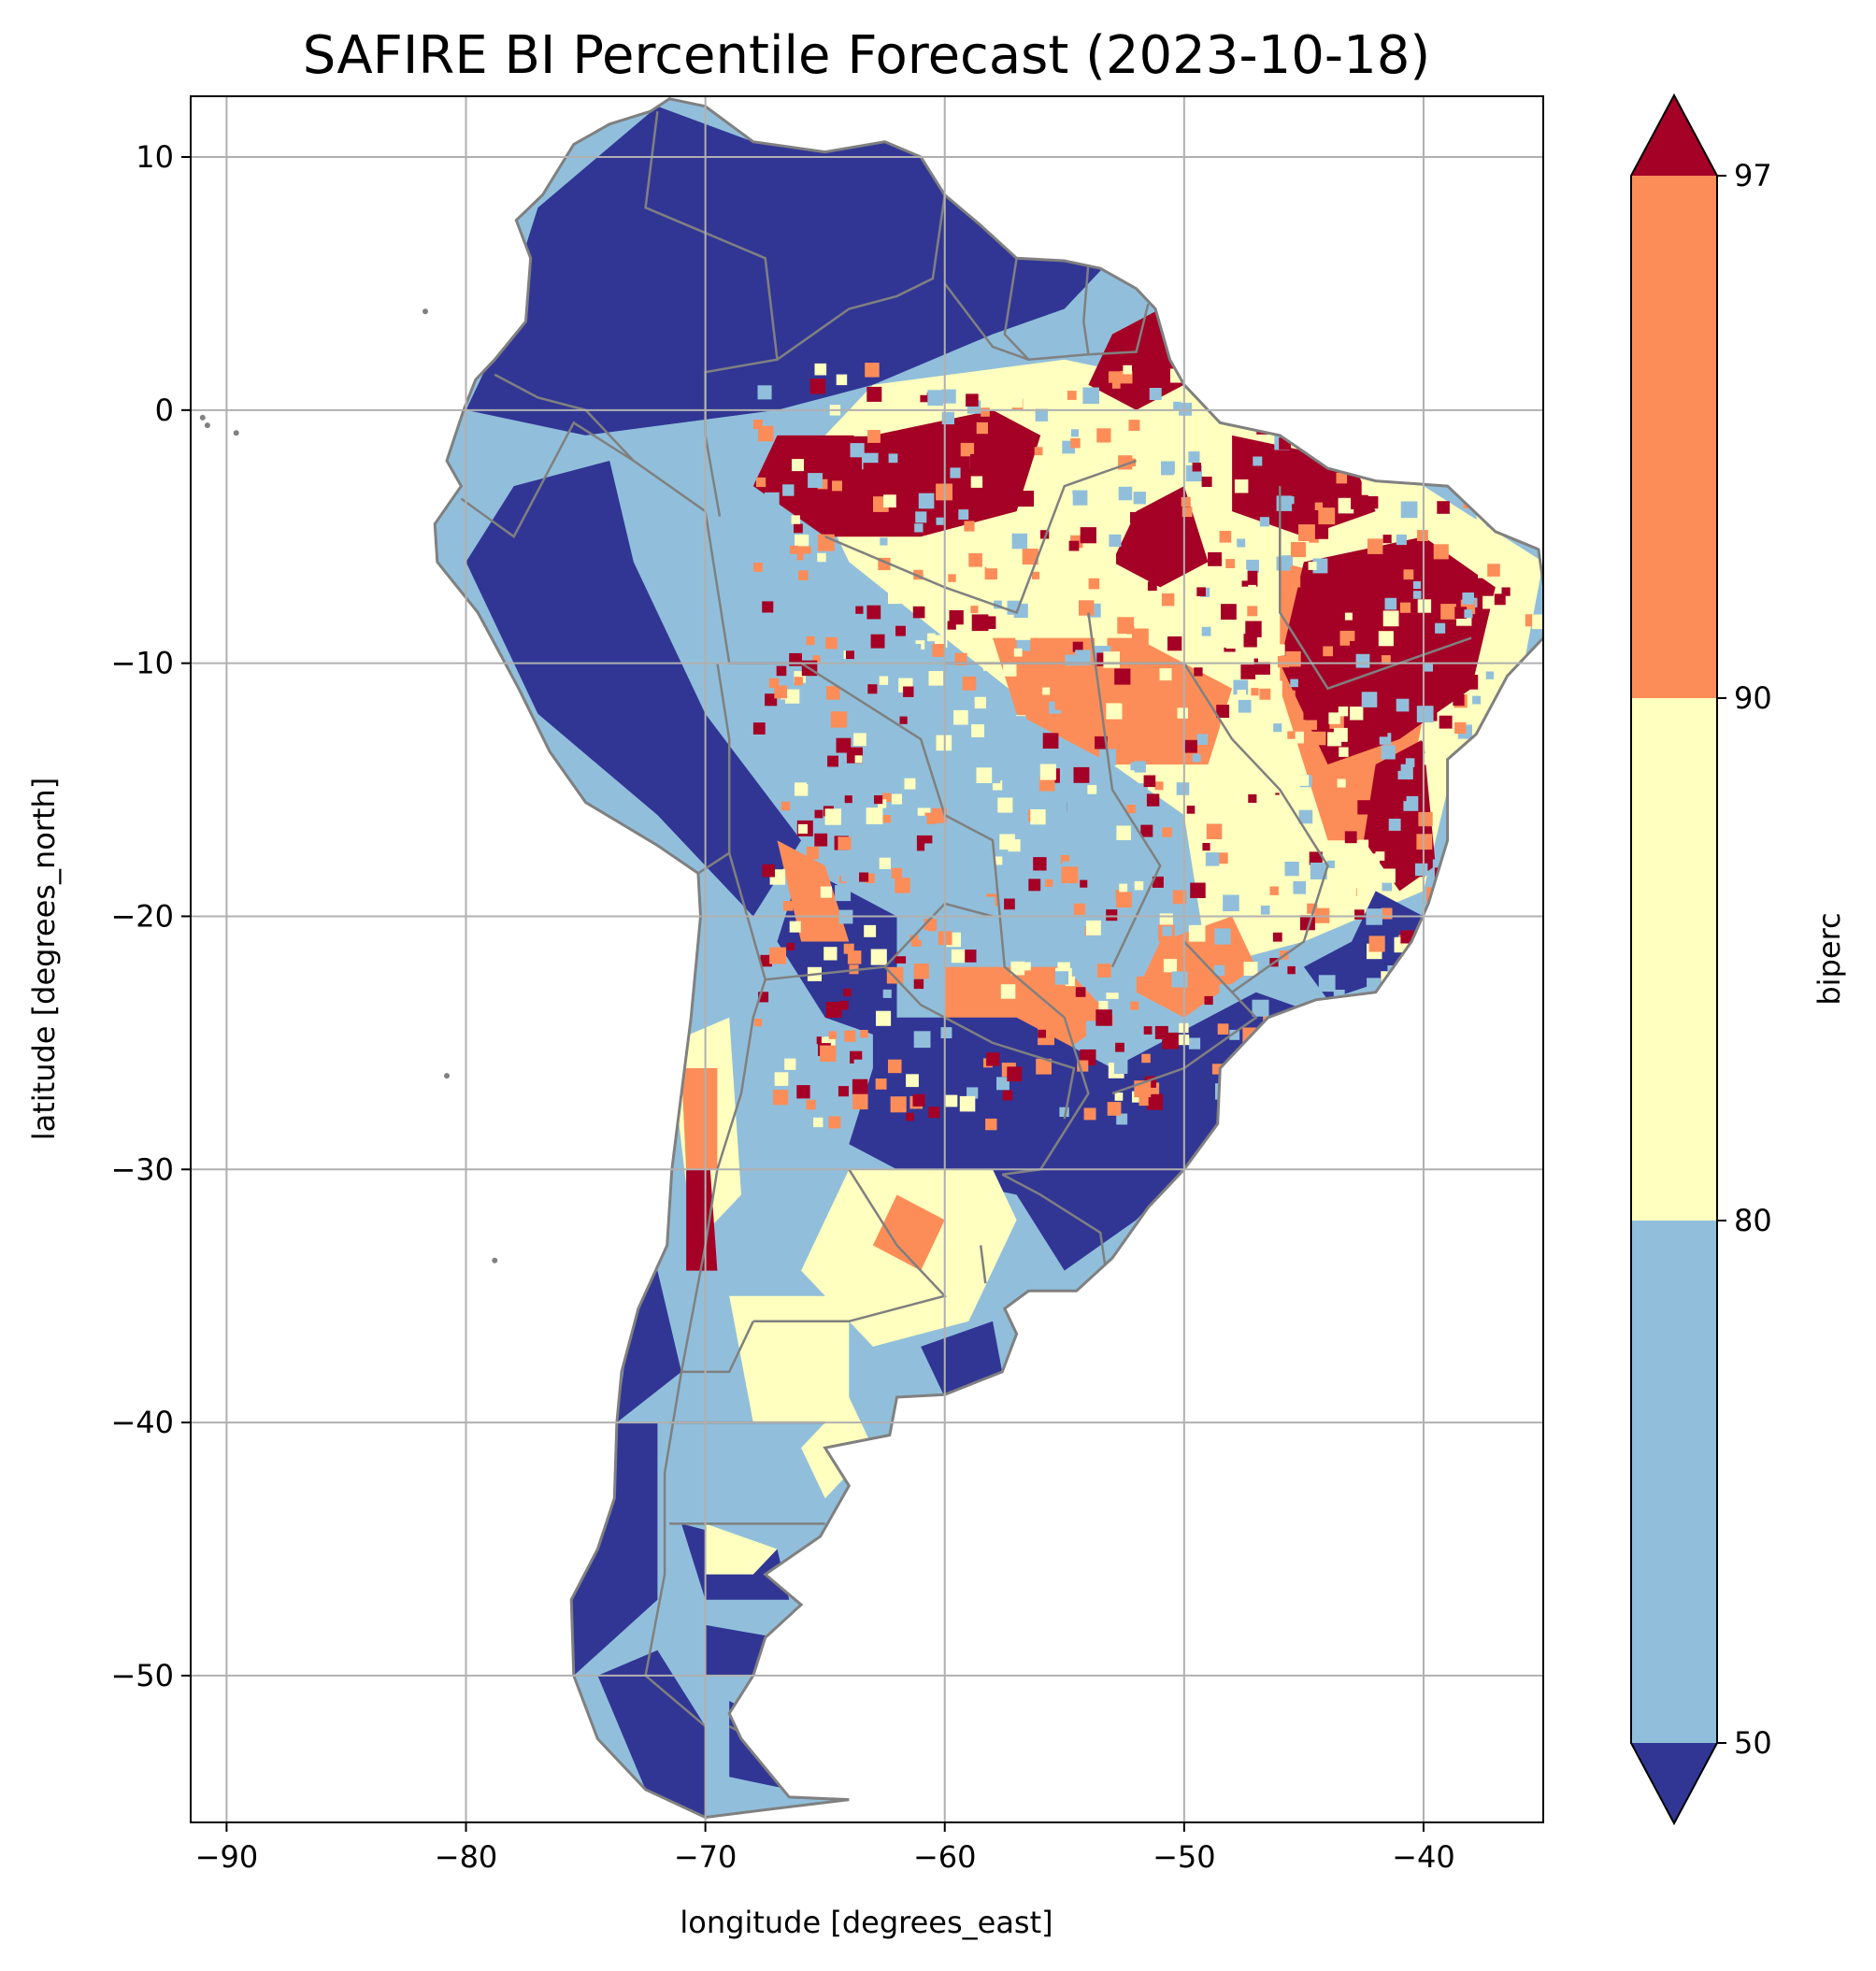  What do you see at coordinates (495, 1260) in the screenshot?
I see `island` at bounding box center [495, 1260].